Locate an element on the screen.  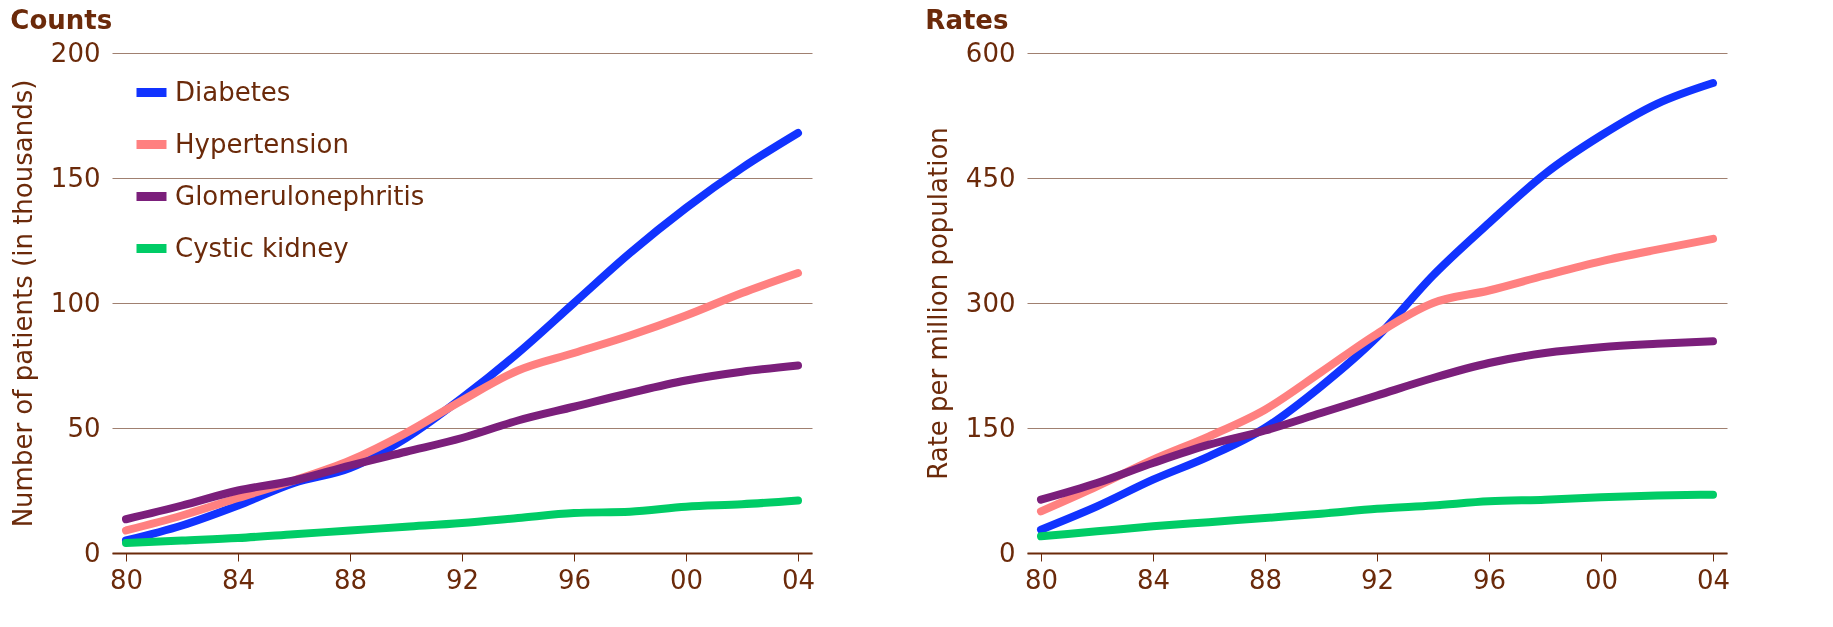
y-axis-title: Rate per million population is located at coordinates (937, 303).